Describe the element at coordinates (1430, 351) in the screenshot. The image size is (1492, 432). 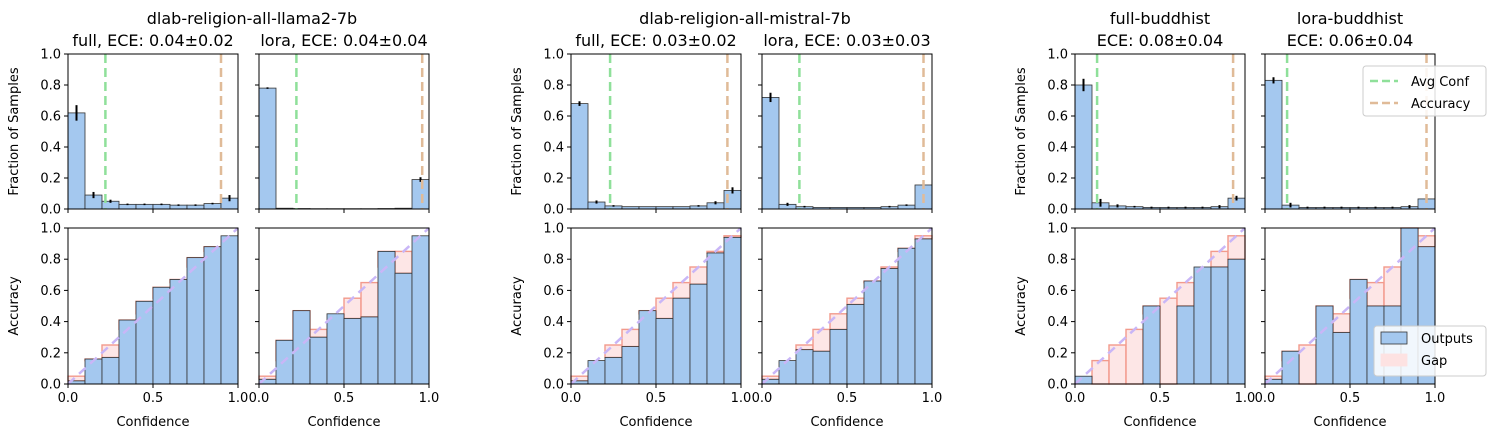
I see `legend-bottom: Outputs Gap` at that location.